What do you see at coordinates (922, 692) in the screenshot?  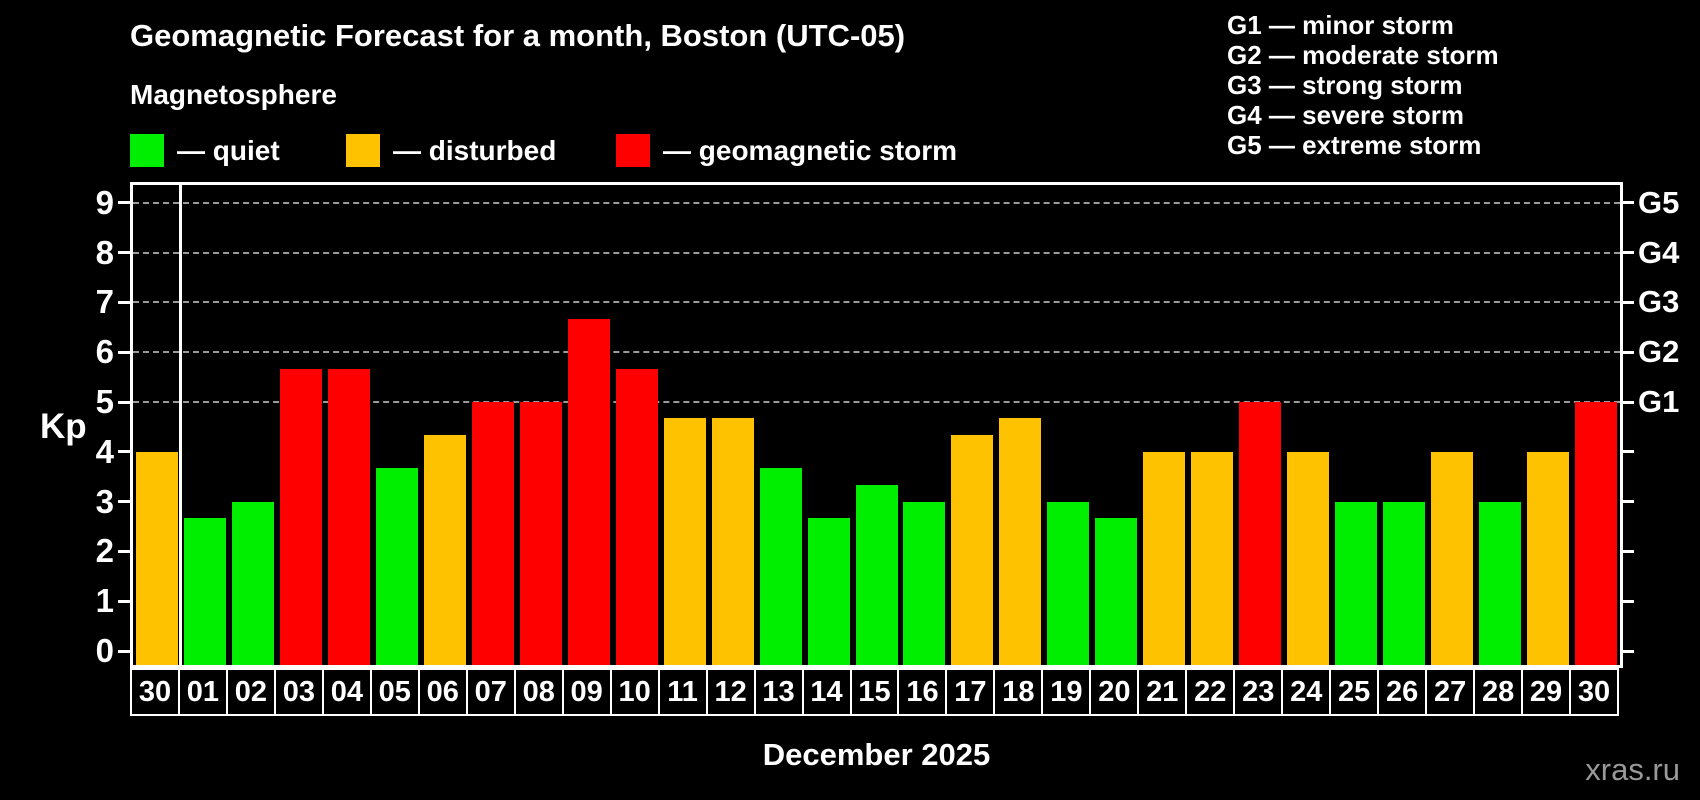 I see `day-label-cell: 16` at bounding box center [922, 692].